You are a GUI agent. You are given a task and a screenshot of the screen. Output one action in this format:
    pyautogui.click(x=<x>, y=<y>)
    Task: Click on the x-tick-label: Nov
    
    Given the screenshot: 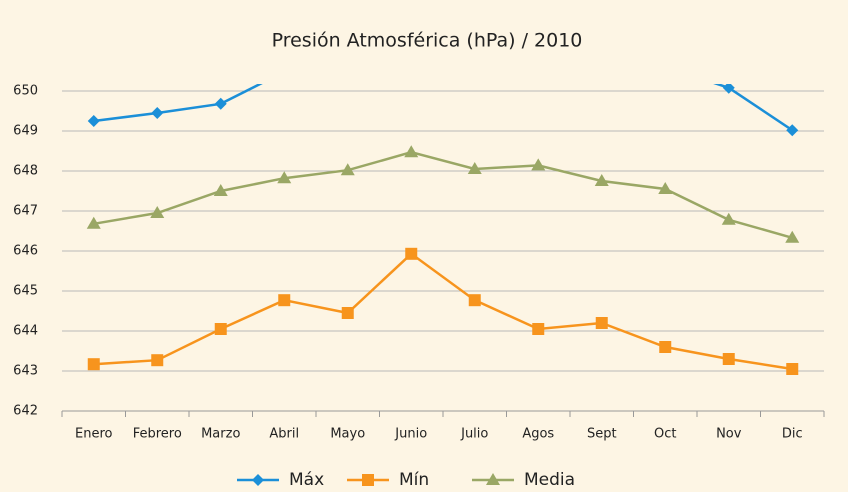 What is the action you would take?
    pyautogui.click(x=729, y=434)
    